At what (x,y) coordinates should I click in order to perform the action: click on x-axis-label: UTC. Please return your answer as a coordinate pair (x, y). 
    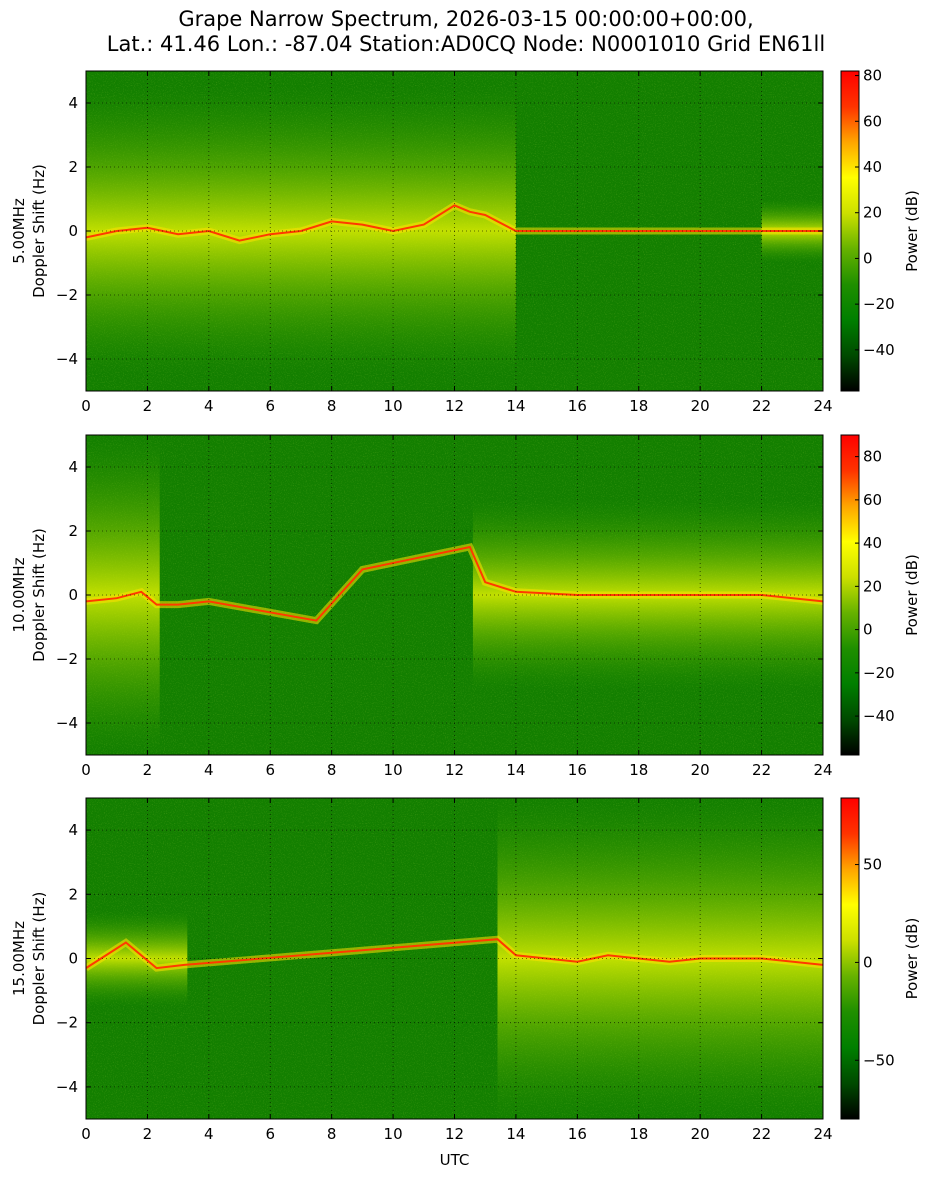
    Looking at the image, I should click on (455, 1160).